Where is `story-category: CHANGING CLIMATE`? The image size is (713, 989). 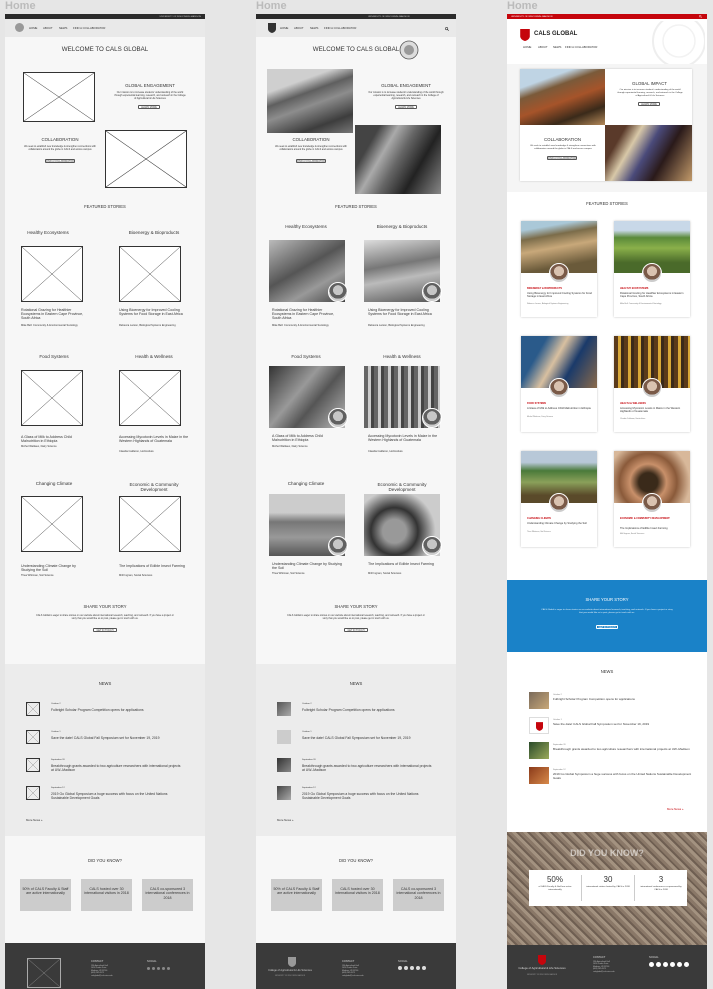
story-category: CHANGING CLIMATE is located at coordinates (539, 518).